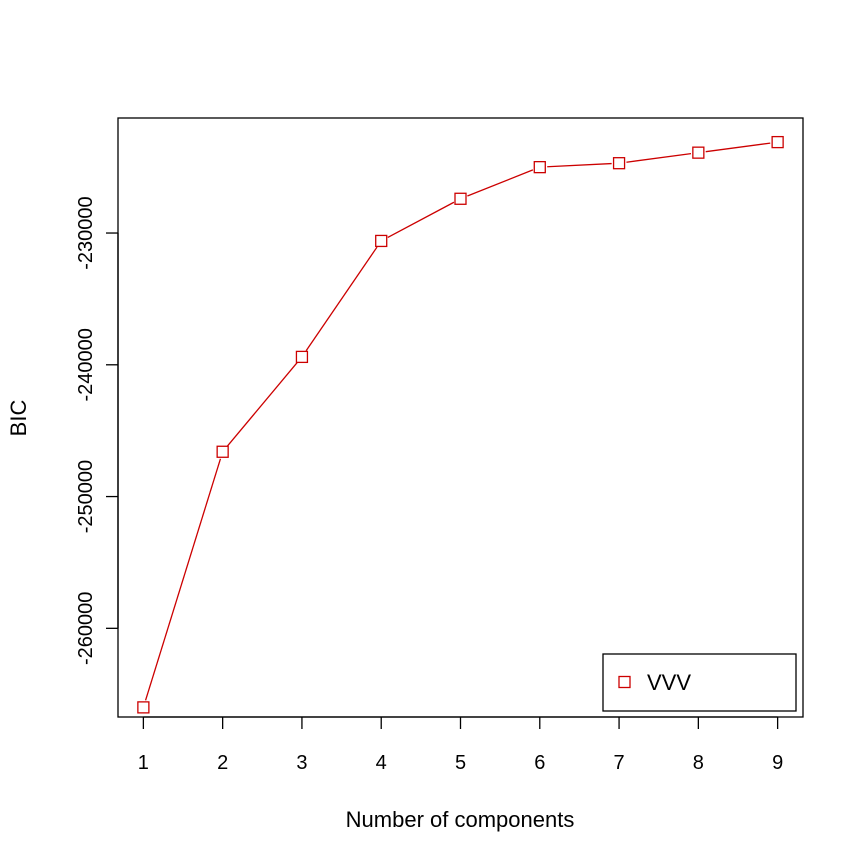 This screenshot has width=864, height=864. I want to click on x-tick-label: 2, so click(222, 763).